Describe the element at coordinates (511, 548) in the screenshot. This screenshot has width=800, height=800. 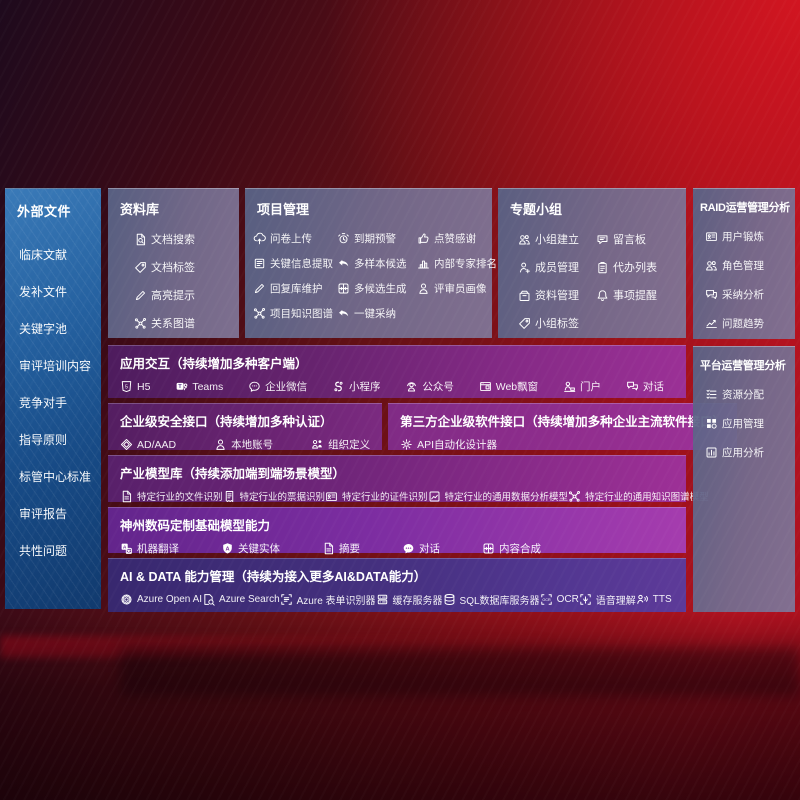
I see `feature-item: 内容合成` at that location.